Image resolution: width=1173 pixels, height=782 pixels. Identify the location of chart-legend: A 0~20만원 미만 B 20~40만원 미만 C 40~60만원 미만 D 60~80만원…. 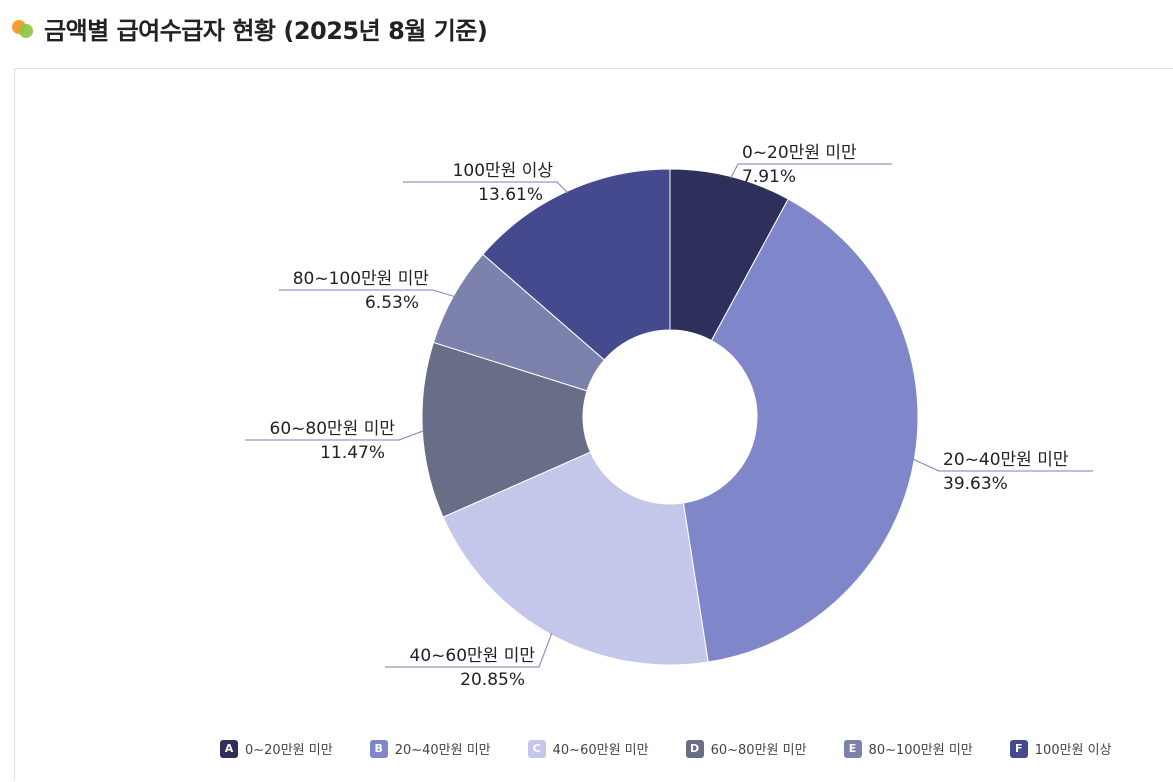
(666, 748).